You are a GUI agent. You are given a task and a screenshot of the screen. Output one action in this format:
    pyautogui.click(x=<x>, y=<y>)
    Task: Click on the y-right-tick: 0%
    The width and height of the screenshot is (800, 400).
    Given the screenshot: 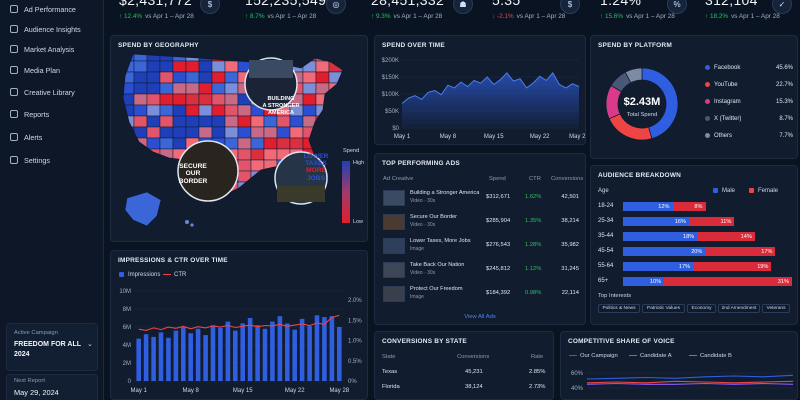 What is the action you would take?
    pyautogui.click(x=352, y=382)
    